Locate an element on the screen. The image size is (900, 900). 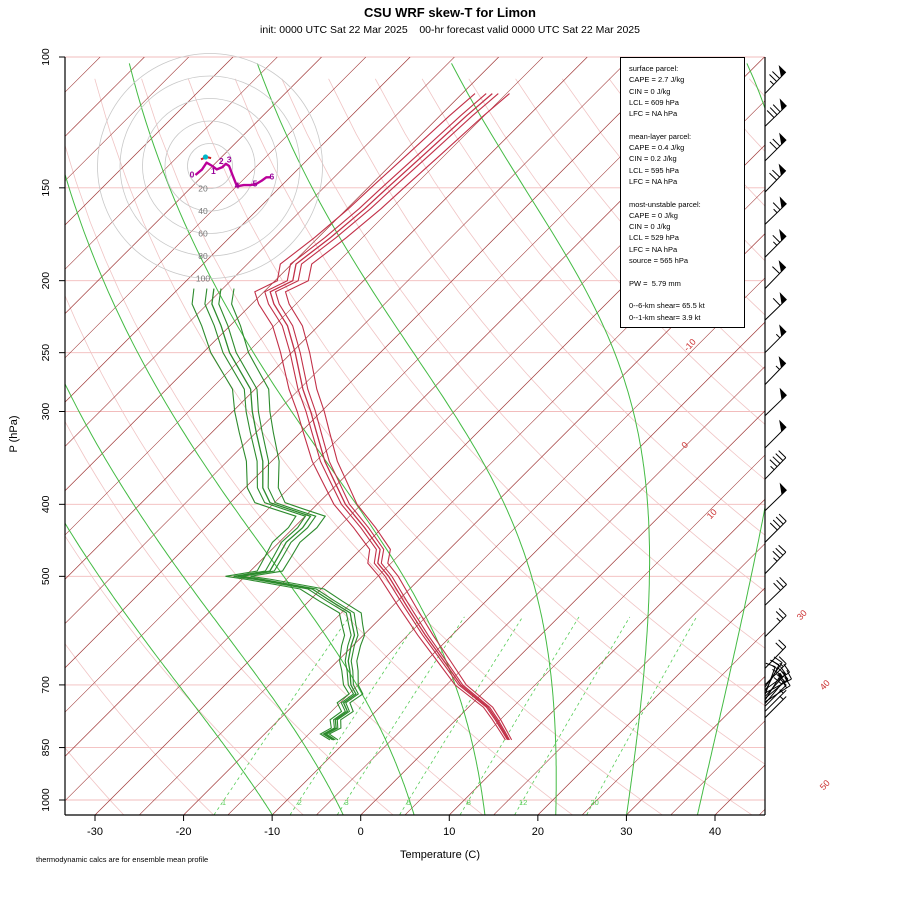
storm-motion-dot is located at coordinates (205, 157).